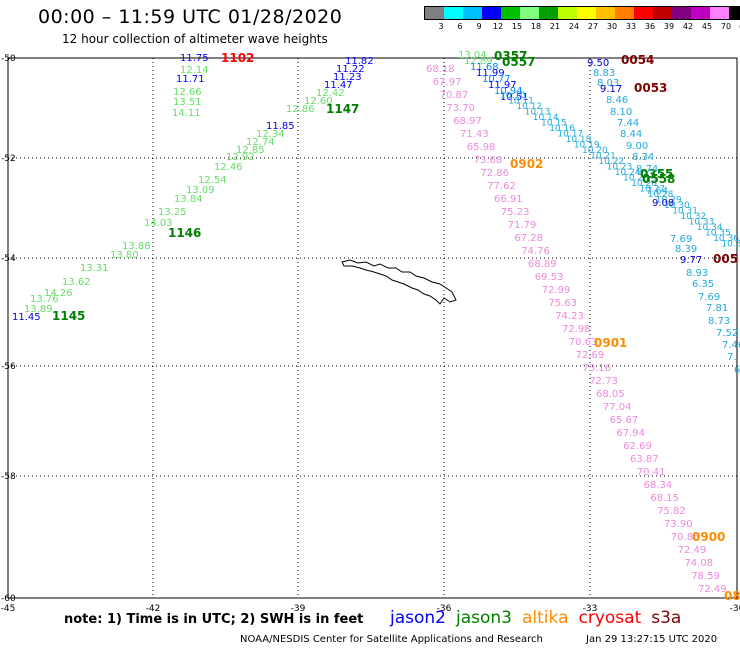  Describe the element at coordinates (730, 245) in the screenshot. I see `wave-height-value: 10.37` at that location.